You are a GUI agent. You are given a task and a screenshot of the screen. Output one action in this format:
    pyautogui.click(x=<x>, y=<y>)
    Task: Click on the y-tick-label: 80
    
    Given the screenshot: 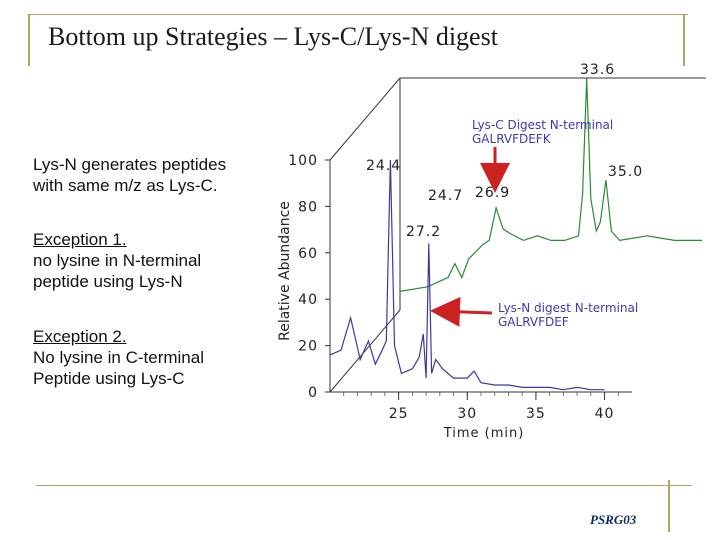 What is the action you would take?
    pyautogui.click(x=308, y=207)
    